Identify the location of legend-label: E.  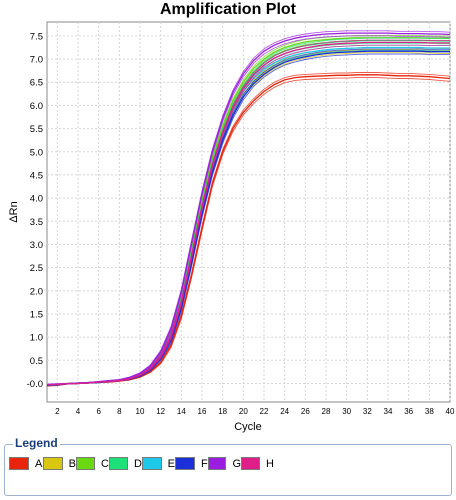
(171, 463).